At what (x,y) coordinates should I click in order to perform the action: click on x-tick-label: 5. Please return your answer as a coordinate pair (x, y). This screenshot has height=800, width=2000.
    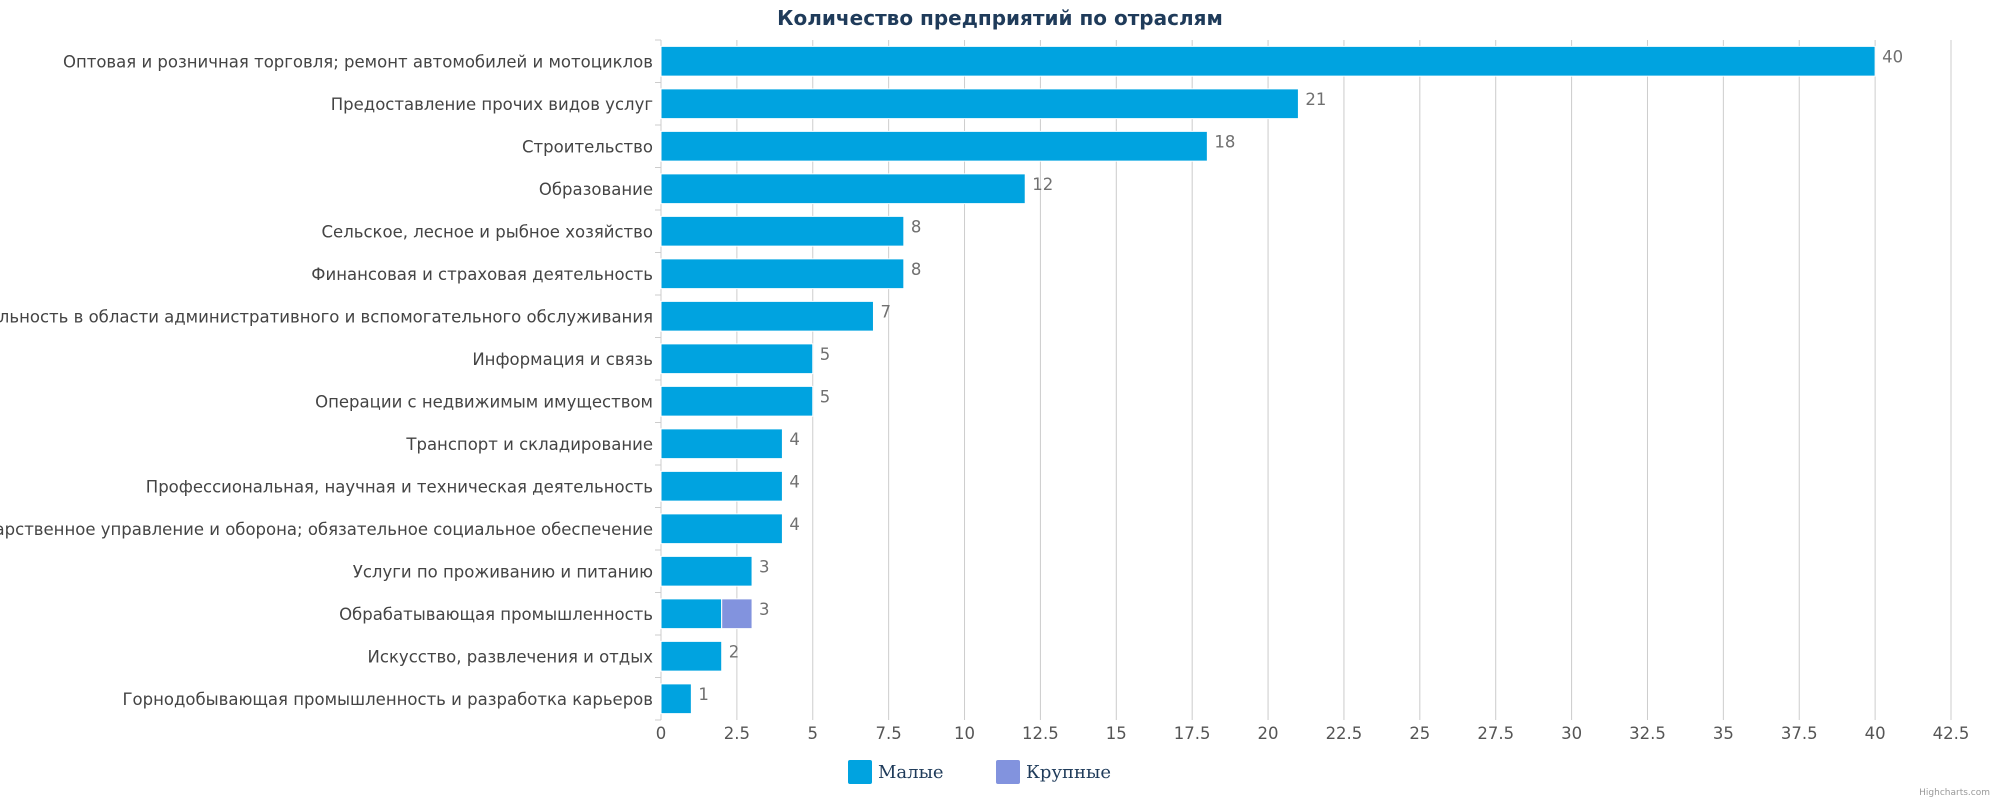
    Looking at the image, I should click on (813, 733).